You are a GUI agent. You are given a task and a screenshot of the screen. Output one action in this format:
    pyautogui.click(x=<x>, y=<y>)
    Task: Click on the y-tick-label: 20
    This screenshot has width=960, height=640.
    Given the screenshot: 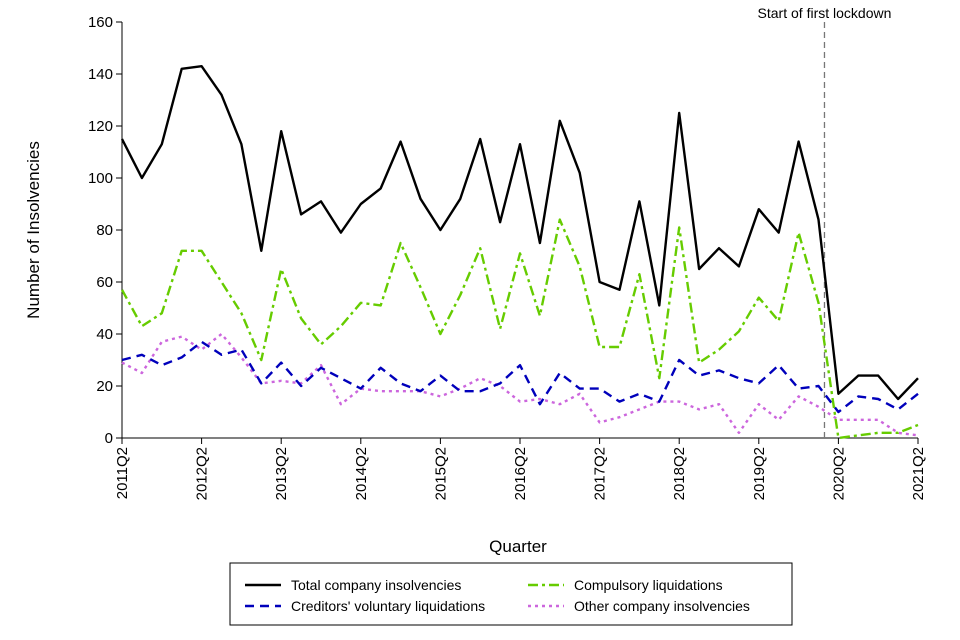 What is the action you would take?
    pyautogui.click(x=104, y=386)
    